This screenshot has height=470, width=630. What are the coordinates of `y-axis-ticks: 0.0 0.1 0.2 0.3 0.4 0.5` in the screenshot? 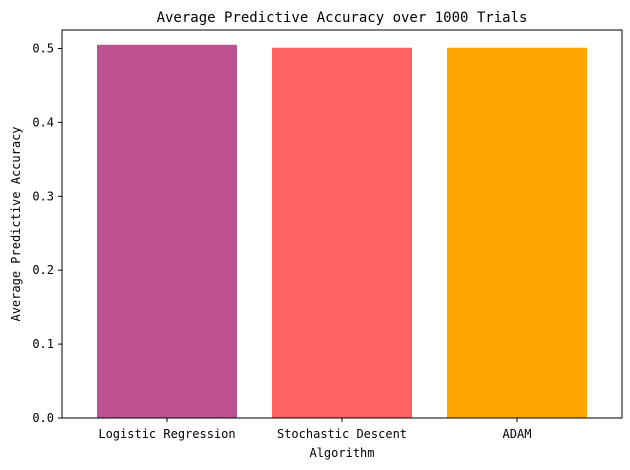 It's located at (47, 233).